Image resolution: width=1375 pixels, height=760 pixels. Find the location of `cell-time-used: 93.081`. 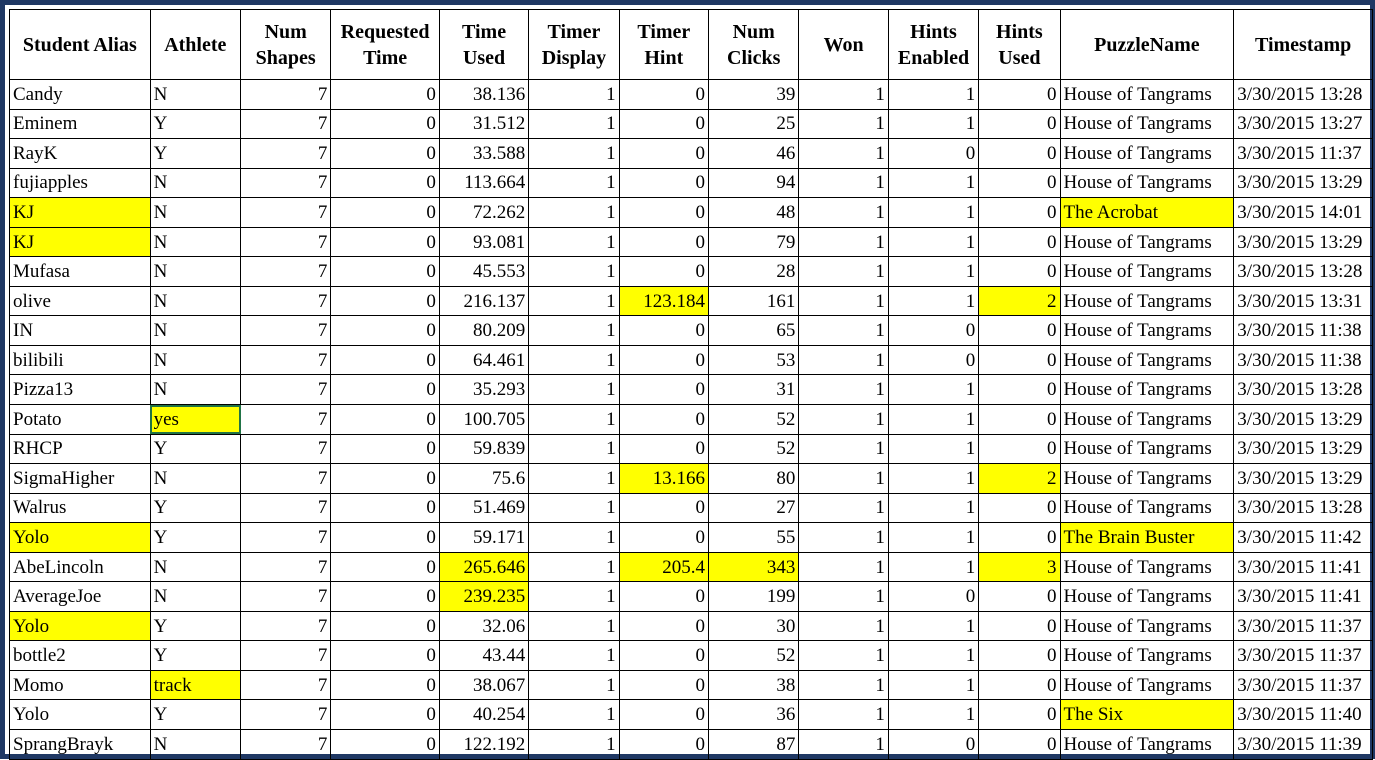

cell-time-used: 93.081 is located at coordinates (484, 242).